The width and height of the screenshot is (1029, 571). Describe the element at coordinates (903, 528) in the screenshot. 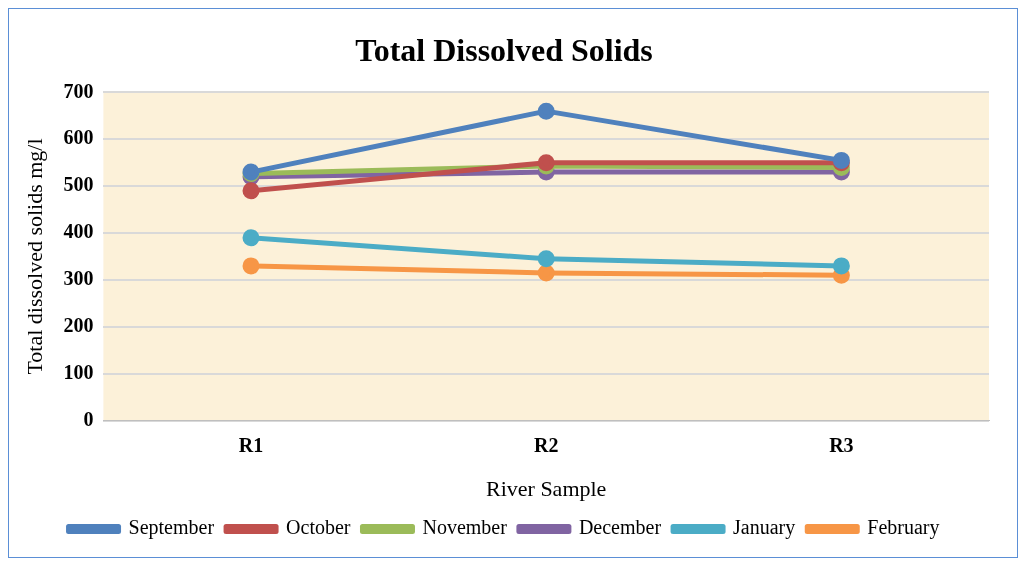

I see `legend-label: February` at that location.